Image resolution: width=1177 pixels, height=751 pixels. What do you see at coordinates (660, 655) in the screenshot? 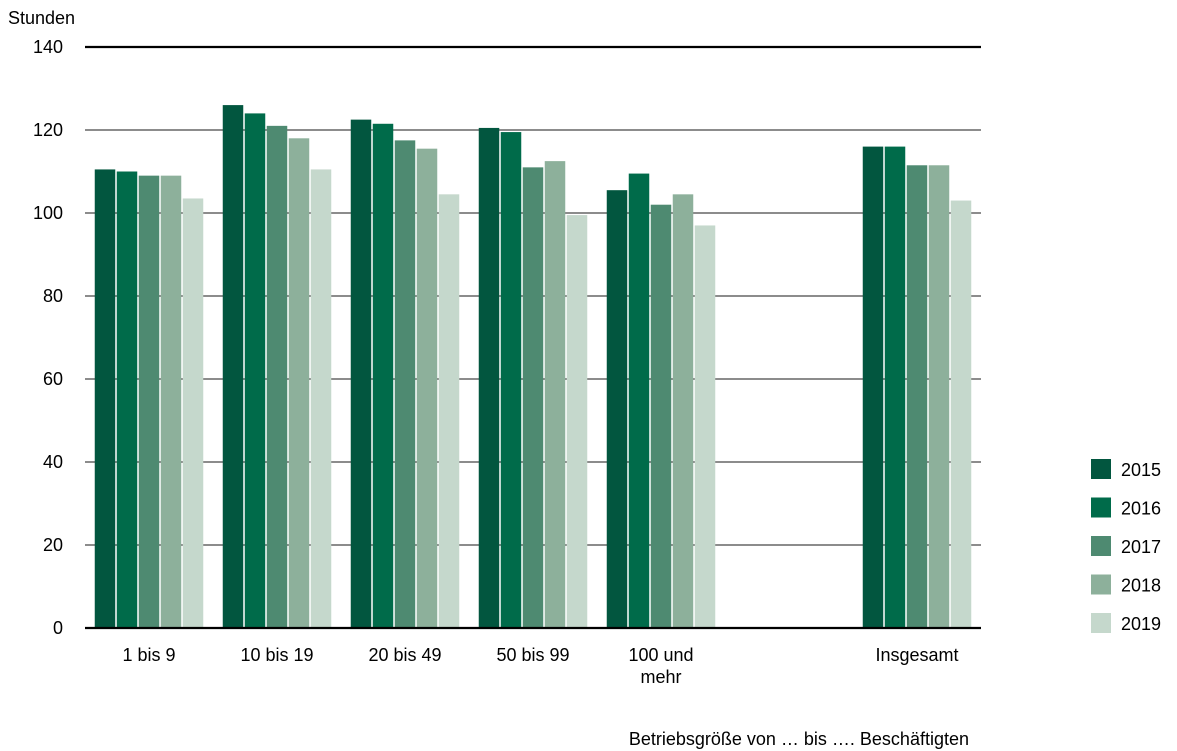
I see `x-category-label-4: 100 und` at bounding box center [660, 655].